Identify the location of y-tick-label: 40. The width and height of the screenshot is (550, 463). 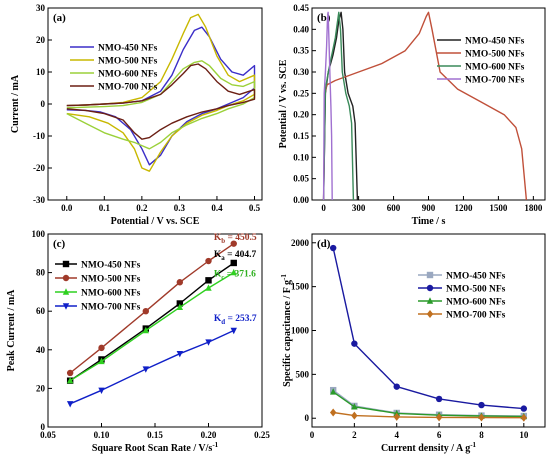
(41, 350).